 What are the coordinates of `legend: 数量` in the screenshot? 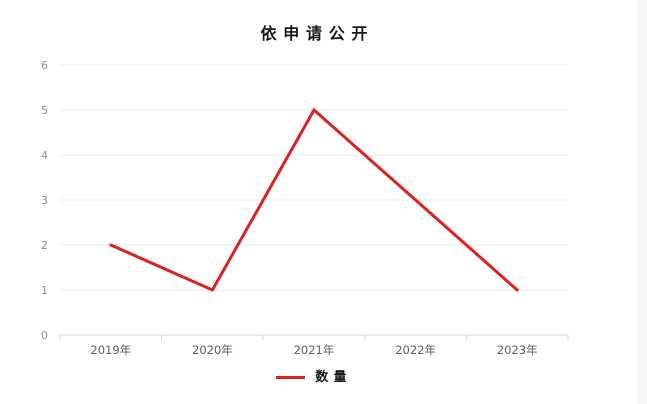 It's located at (314, 377).